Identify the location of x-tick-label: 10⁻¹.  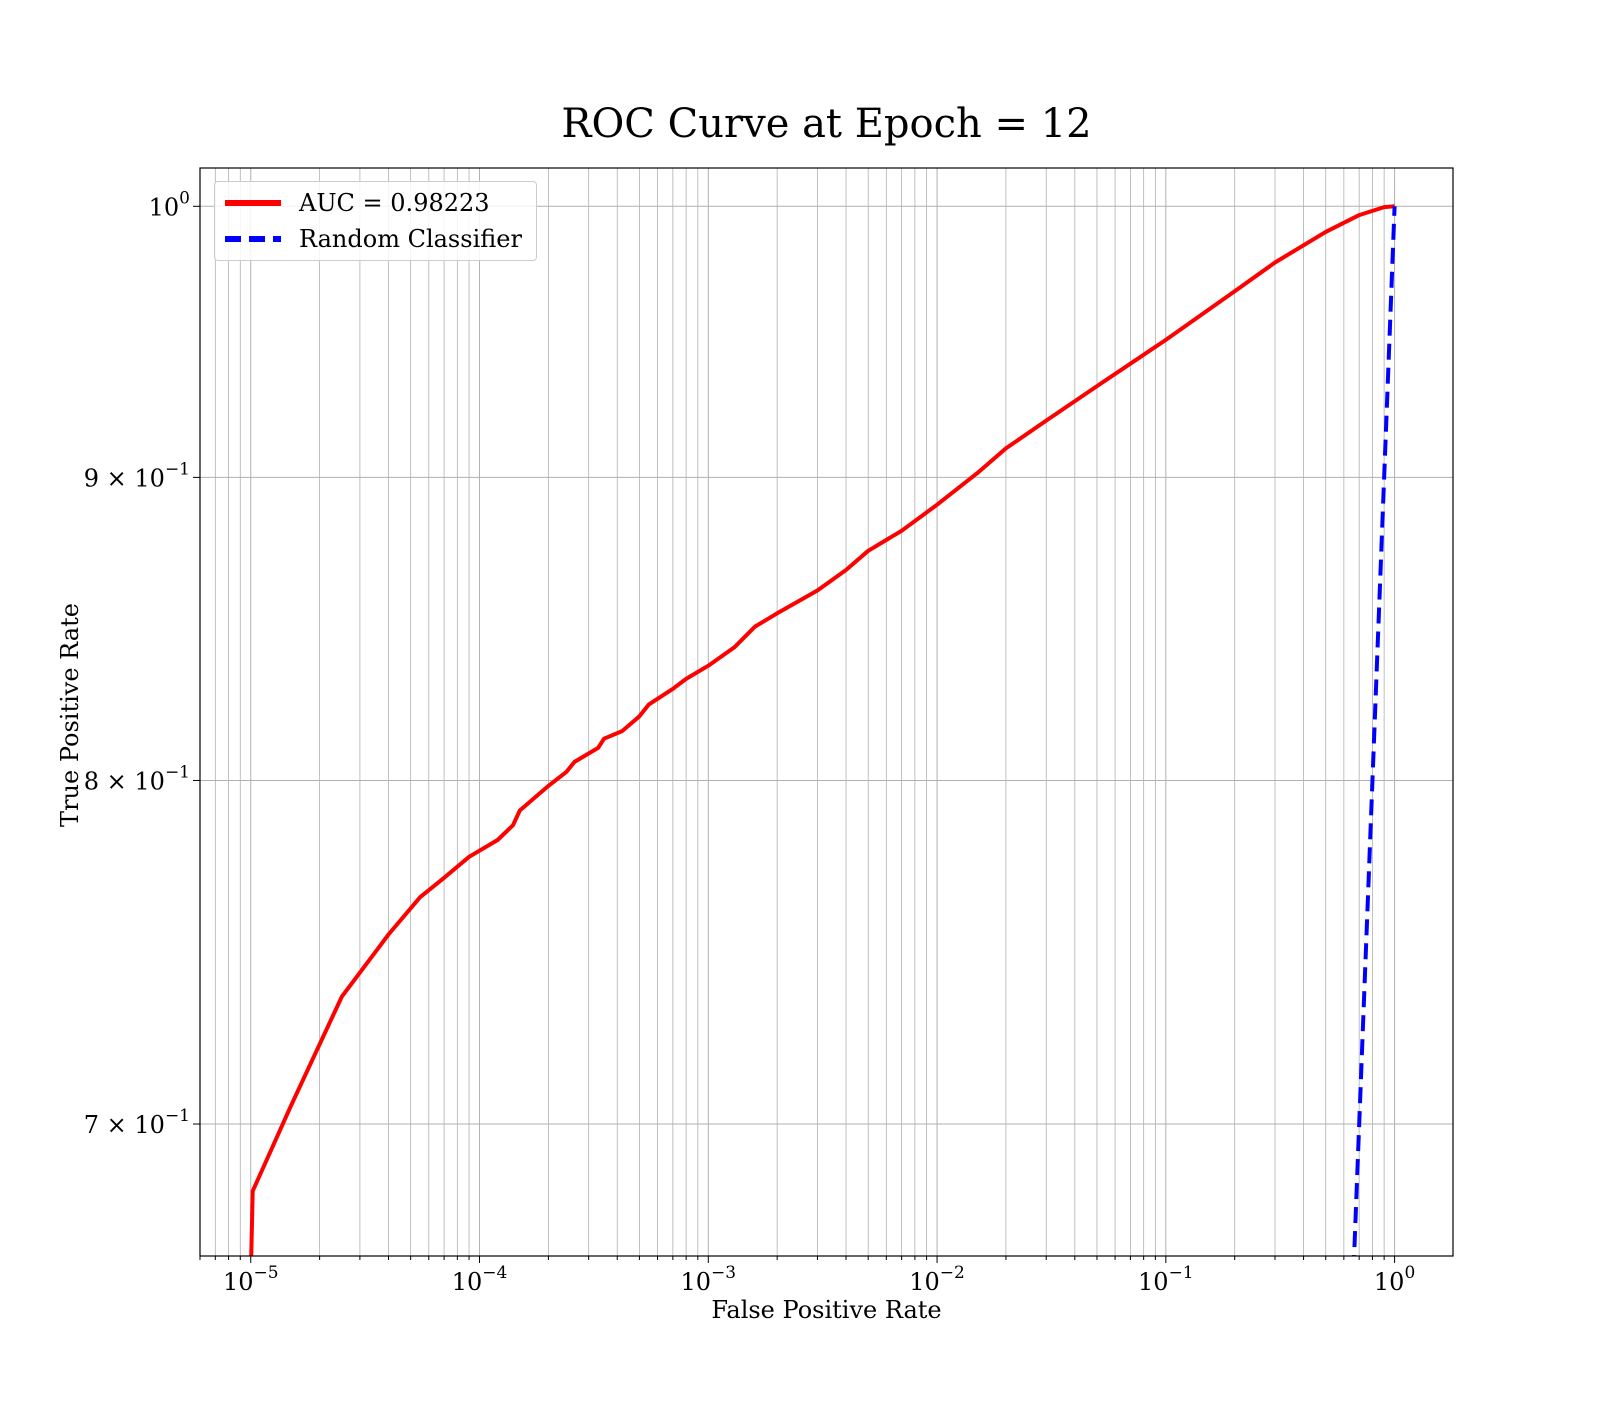
(1166, 1279).